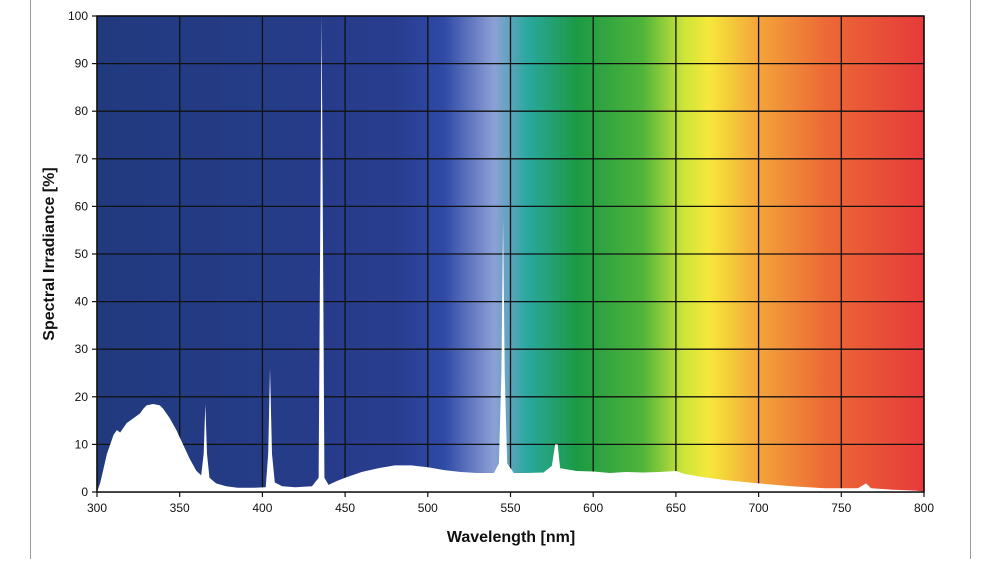 The height and width of the screenshot is (564, 1004). Describe the element at coordinates (510, 508) in the screenshot. I see `x-tick-label: 550` at that location.